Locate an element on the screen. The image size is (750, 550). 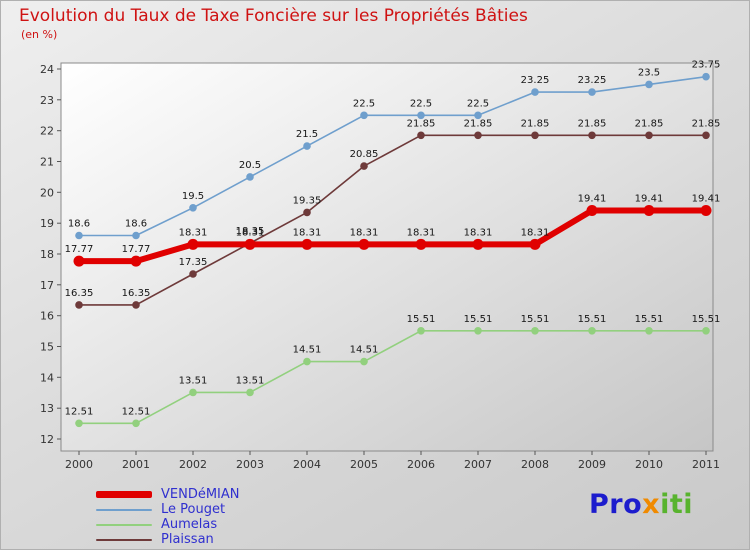
svg-text: 20.85 is located at coordinates (364, 154).